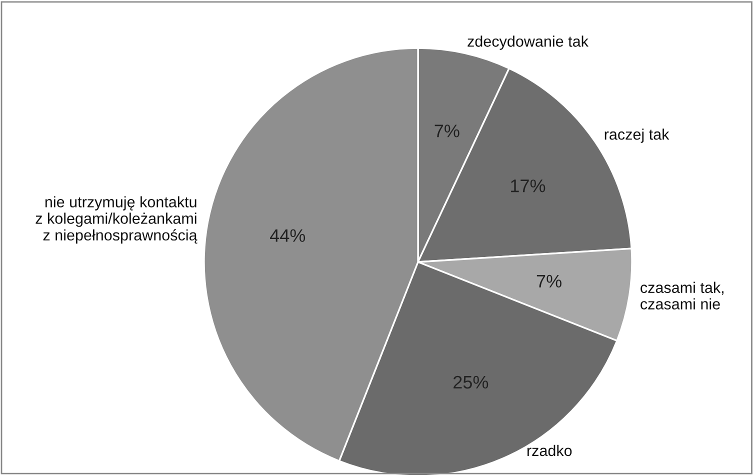 The width and height of the screenshot is (754, 475). I want to click on data-label: 44%, so click(288, 235).